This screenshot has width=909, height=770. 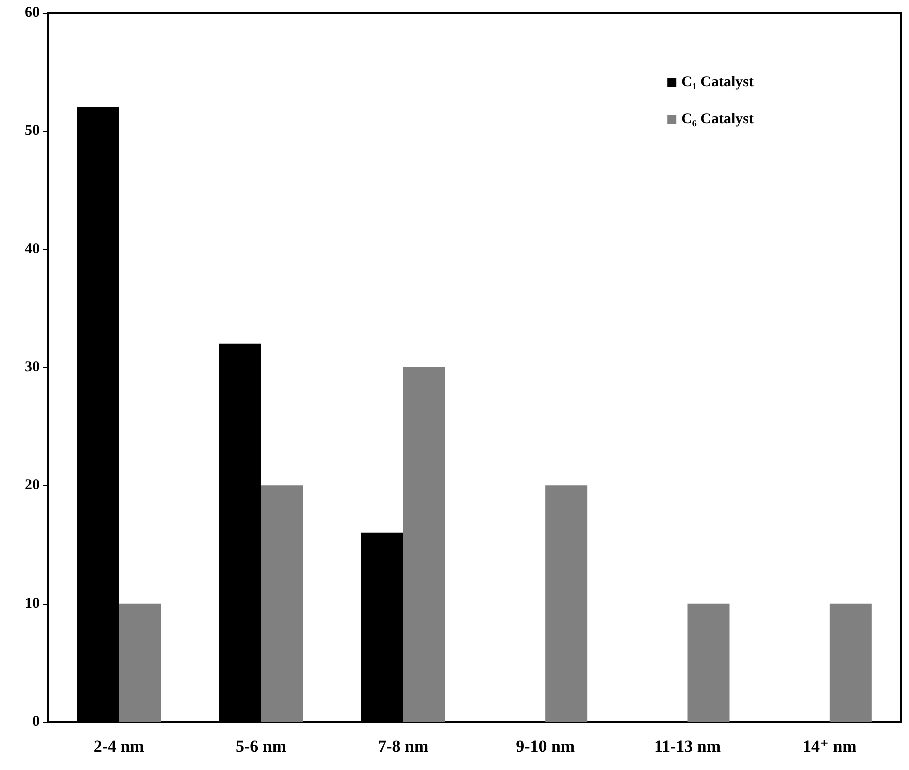 What do you see at coordinates (36, 722) in the screenshot?
I see `y-tick-label: 0` at bounding box center [36, 722].